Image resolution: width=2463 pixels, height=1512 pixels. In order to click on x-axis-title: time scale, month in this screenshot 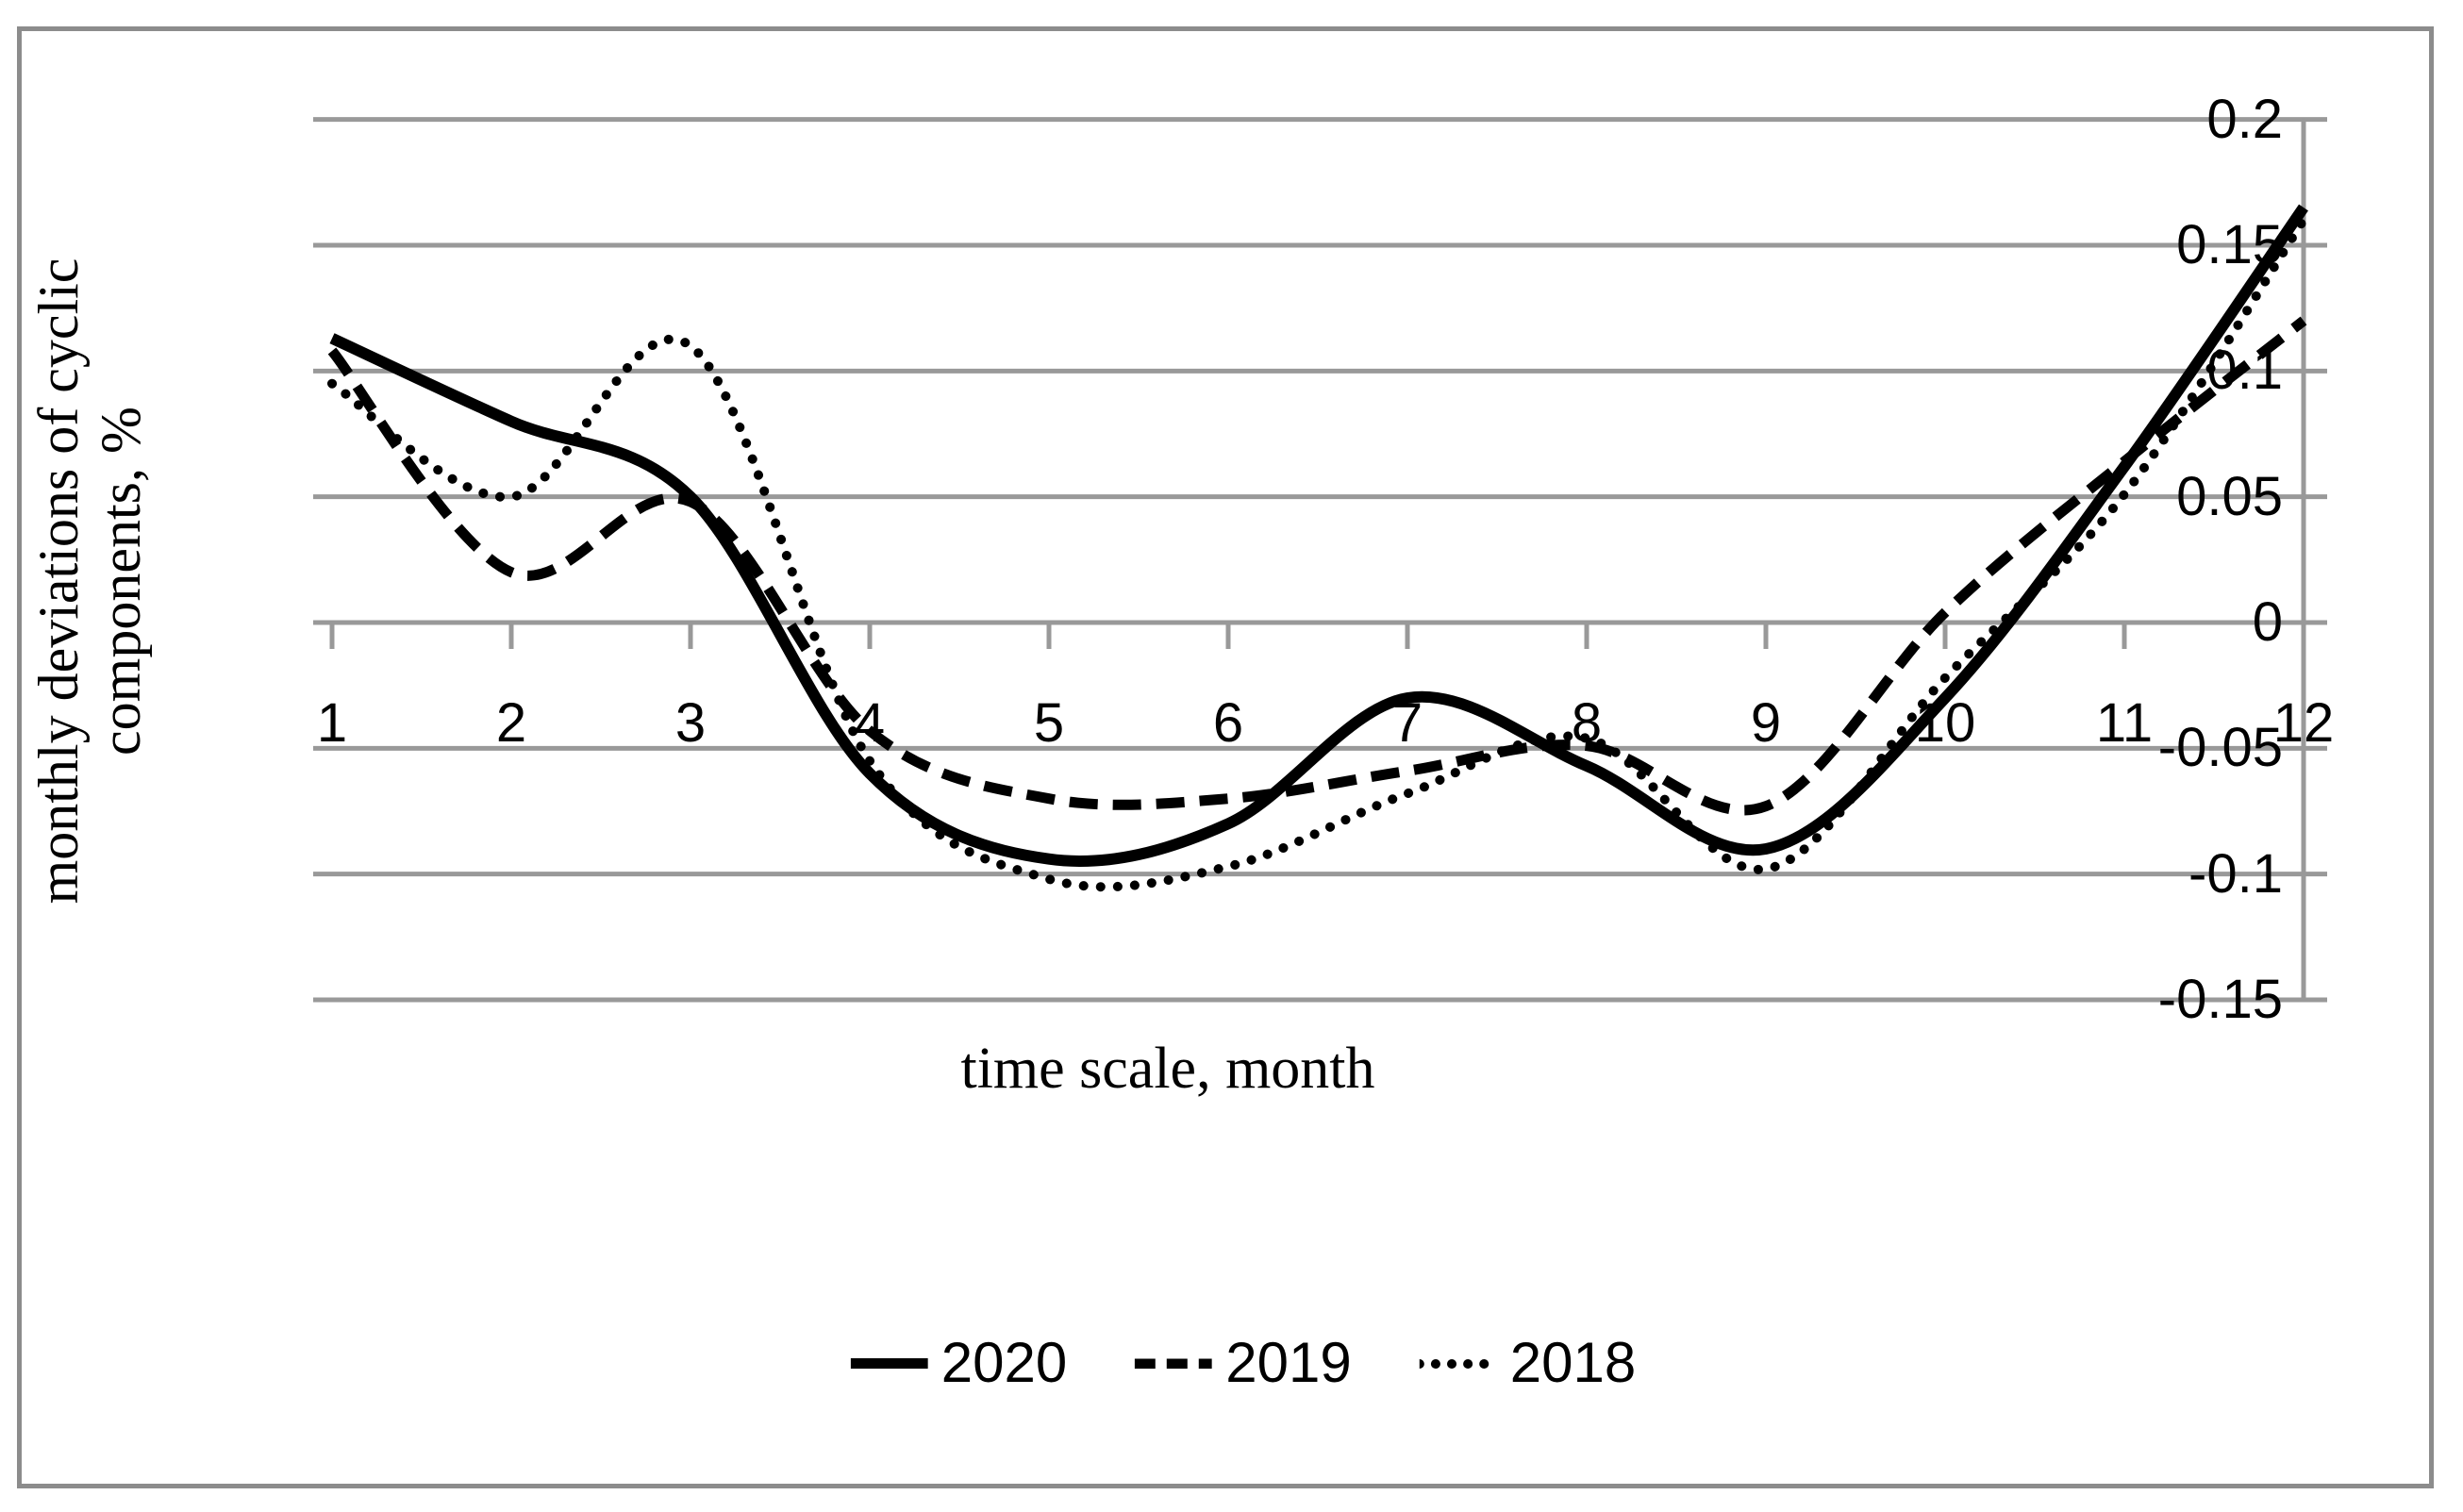, I will do `click(1168, 1069)`.